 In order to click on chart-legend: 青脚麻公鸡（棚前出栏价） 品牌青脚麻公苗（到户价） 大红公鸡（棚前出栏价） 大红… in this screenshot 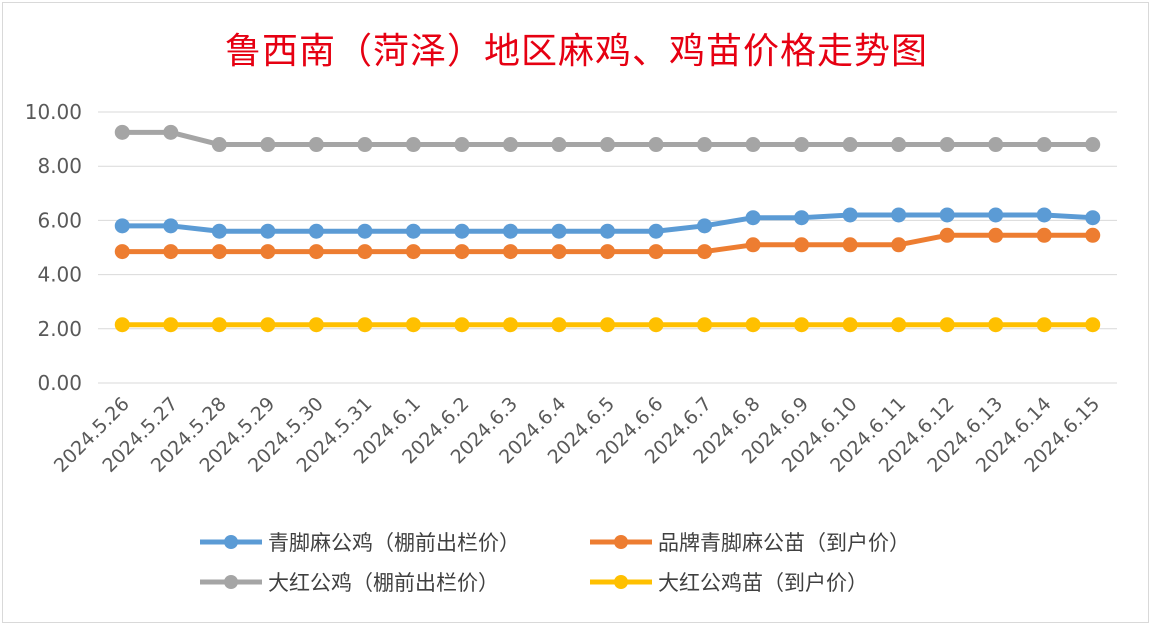, I will do `click(600, 565)`.